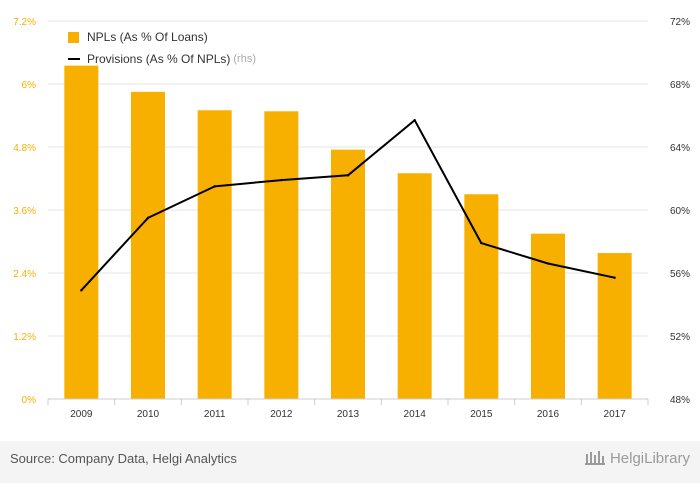 Image resolution: width=700 pixels, height=483 pixels. What do you see at coordinates (24, 148) in the screenshot?
I see `y-left-tick-label: 4.8%` at bounding box center [24, 148].